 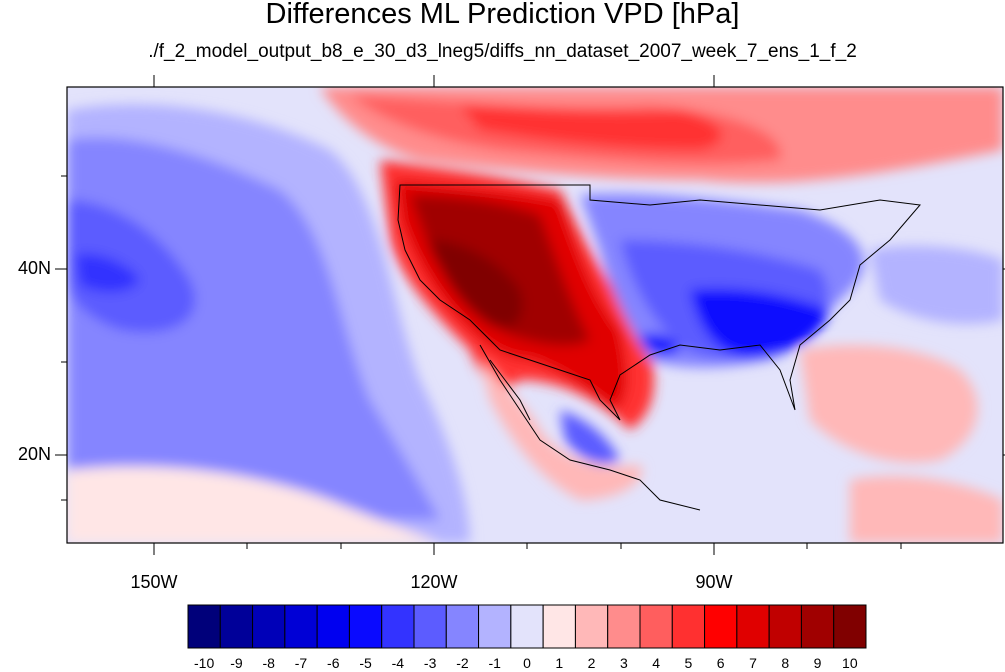 What do you see at coordinates (333, 663) in the screenshot?
I see `colorbar-tick-label: -6` at bounding box center [333, 663].